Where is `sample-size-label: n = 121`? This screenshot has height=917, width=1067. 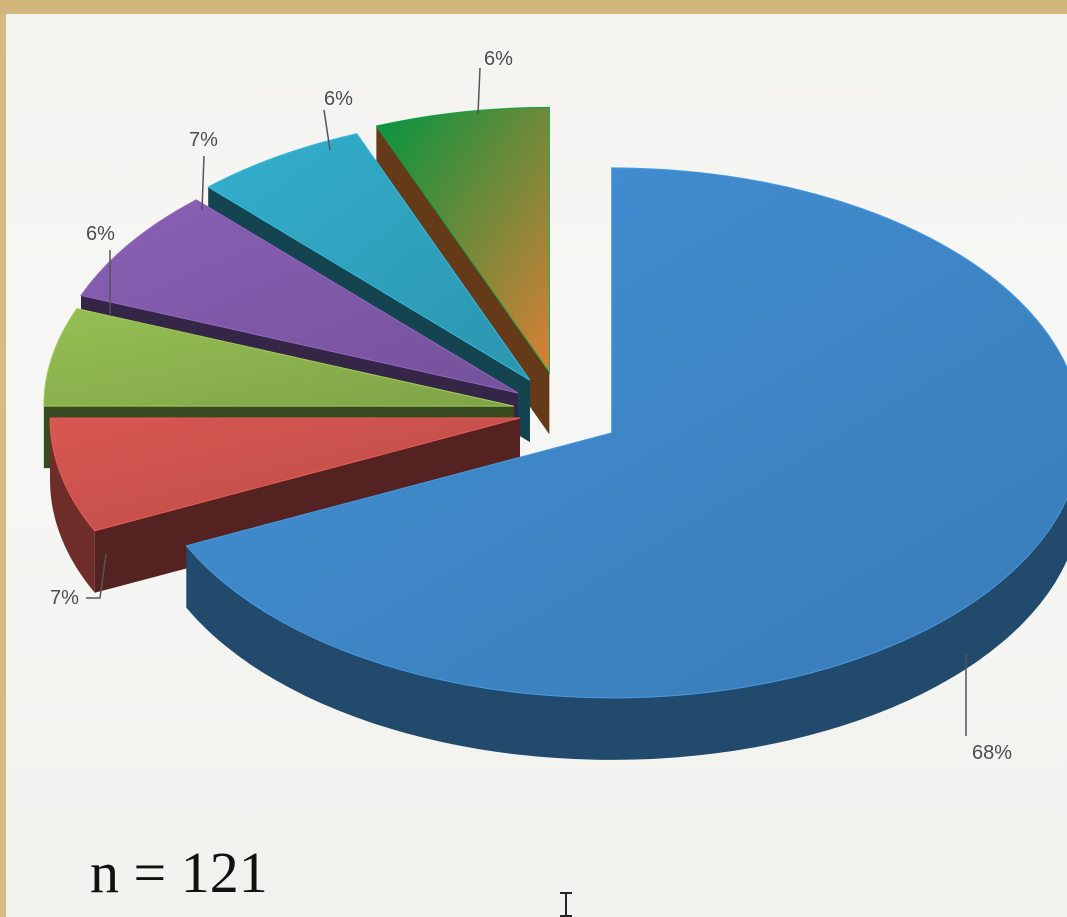 sample-size-label: n = 121 is located at coordinates (179, 872).